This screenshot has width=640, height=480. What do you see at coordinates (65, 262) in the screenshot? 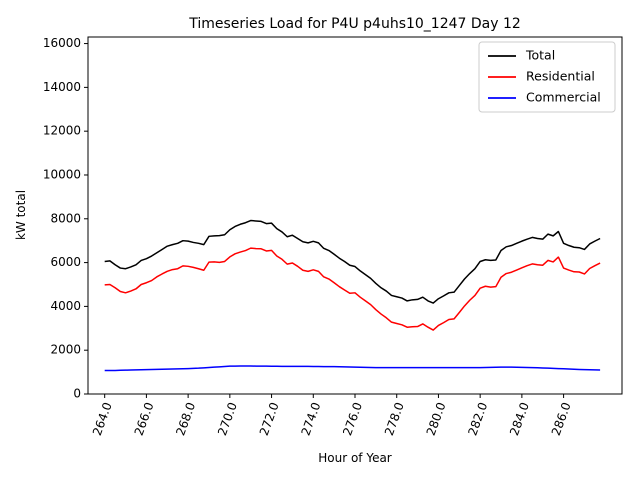
I see `y-tick-label: 6000` at bounding box center [65, 262].